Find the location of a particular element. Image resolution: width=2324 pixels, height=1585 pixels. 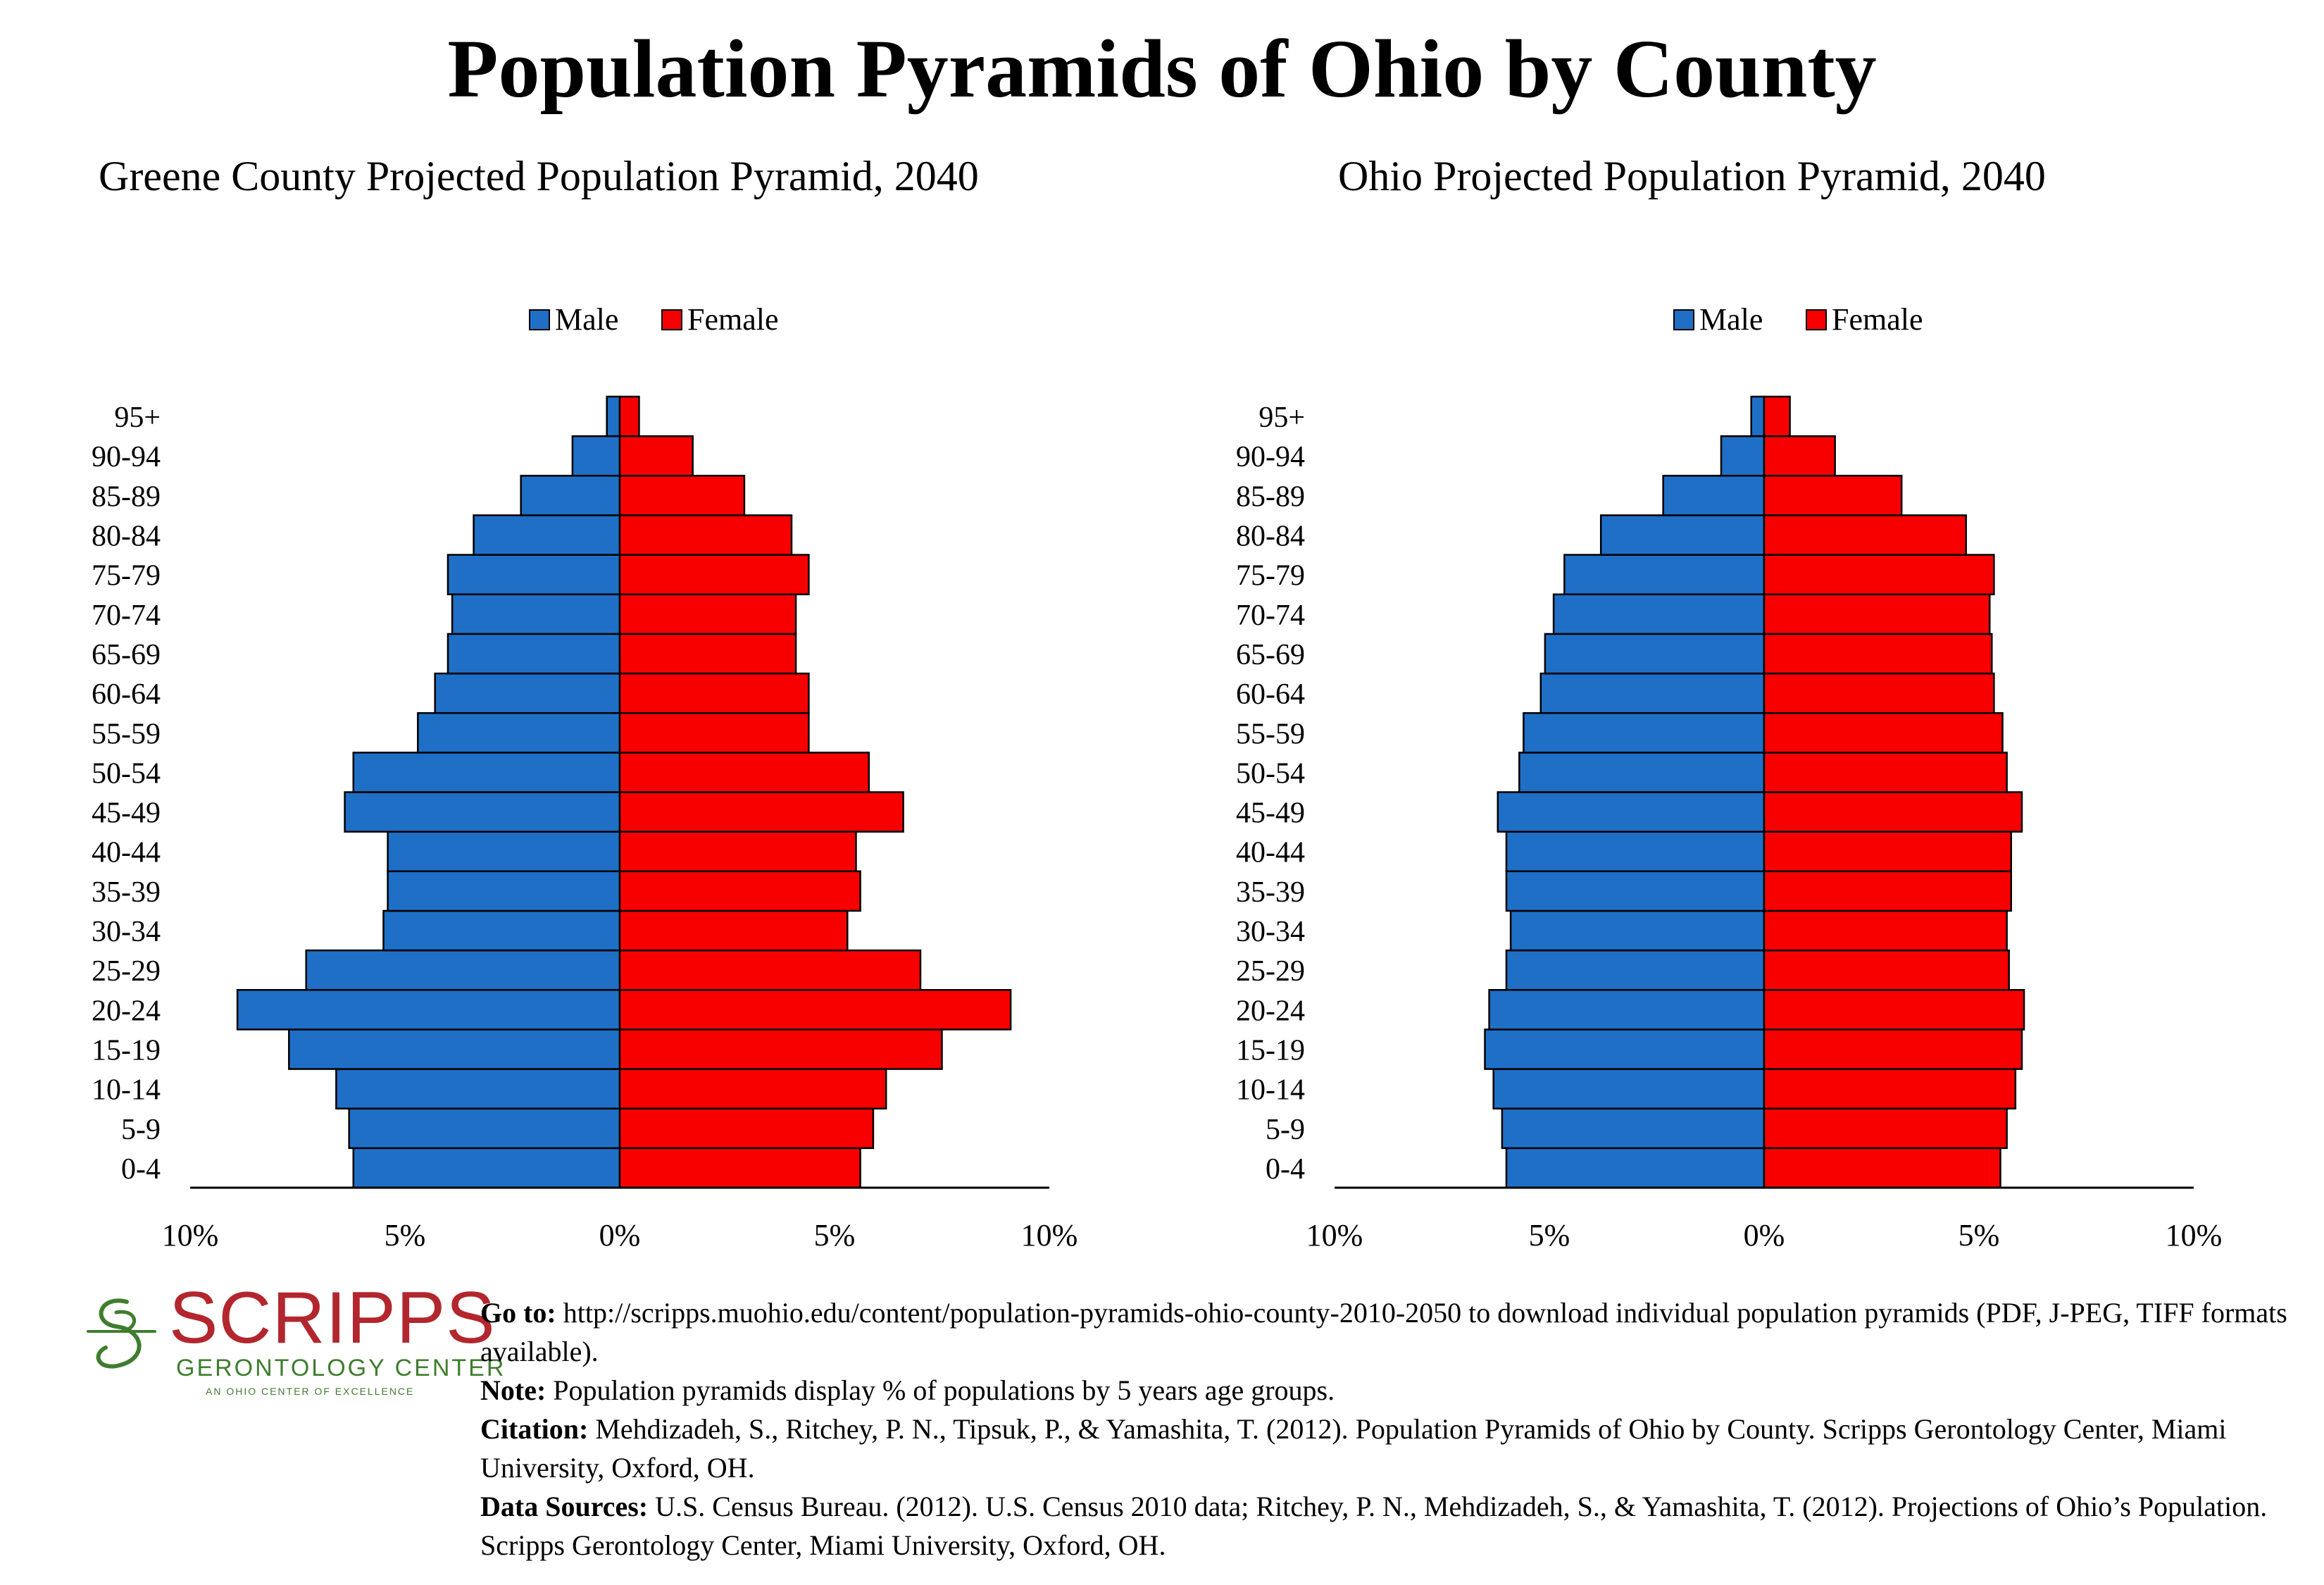

chart1-age-label: 95+ is located at coordinates (137, 418).